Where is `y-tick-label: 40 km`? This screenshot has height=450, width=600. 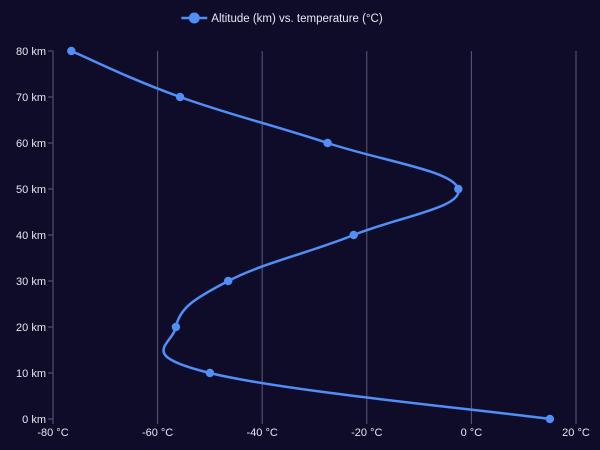 y-tick-label: 40 km is located at coordinates (31, 236).